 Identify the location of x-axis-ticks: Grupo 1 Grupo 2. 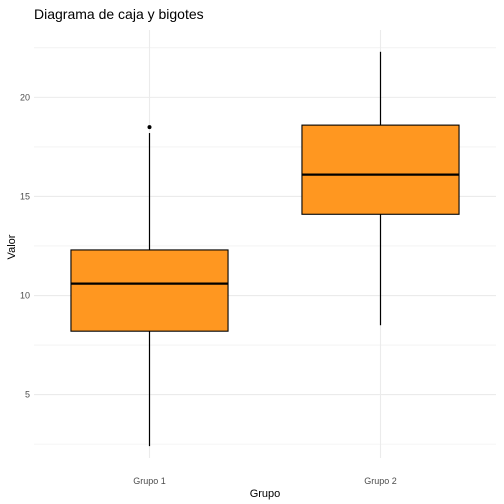
(265, 481).